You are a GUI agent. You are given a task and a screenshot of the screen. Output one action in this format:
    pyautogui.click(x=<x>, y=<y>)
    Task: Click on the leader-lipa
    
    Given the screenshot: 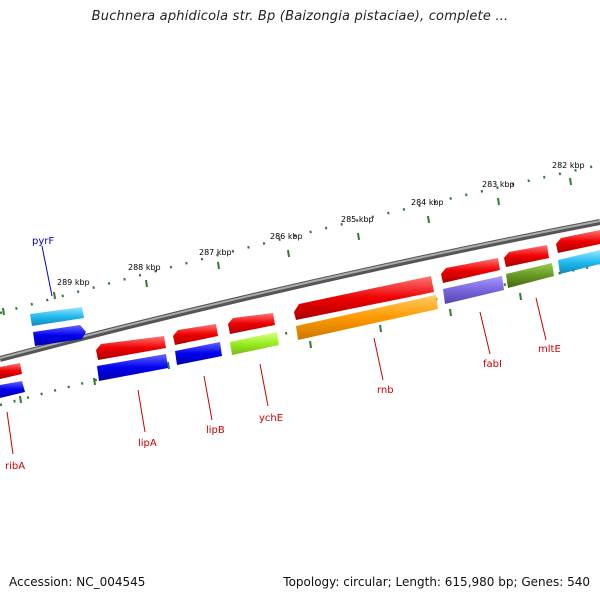 What is the action you would take?
    pyautogui.click(x=141, y=411)
    